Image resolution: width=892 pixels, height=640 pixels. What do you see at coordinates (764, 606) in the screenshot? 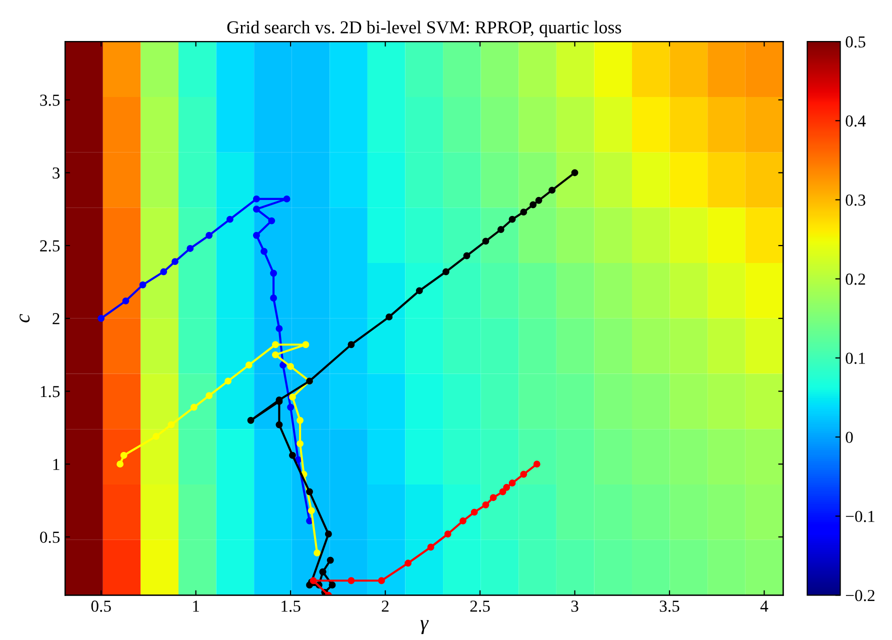
I see `x-tick-label: 4` at bounding box center [764, 606].